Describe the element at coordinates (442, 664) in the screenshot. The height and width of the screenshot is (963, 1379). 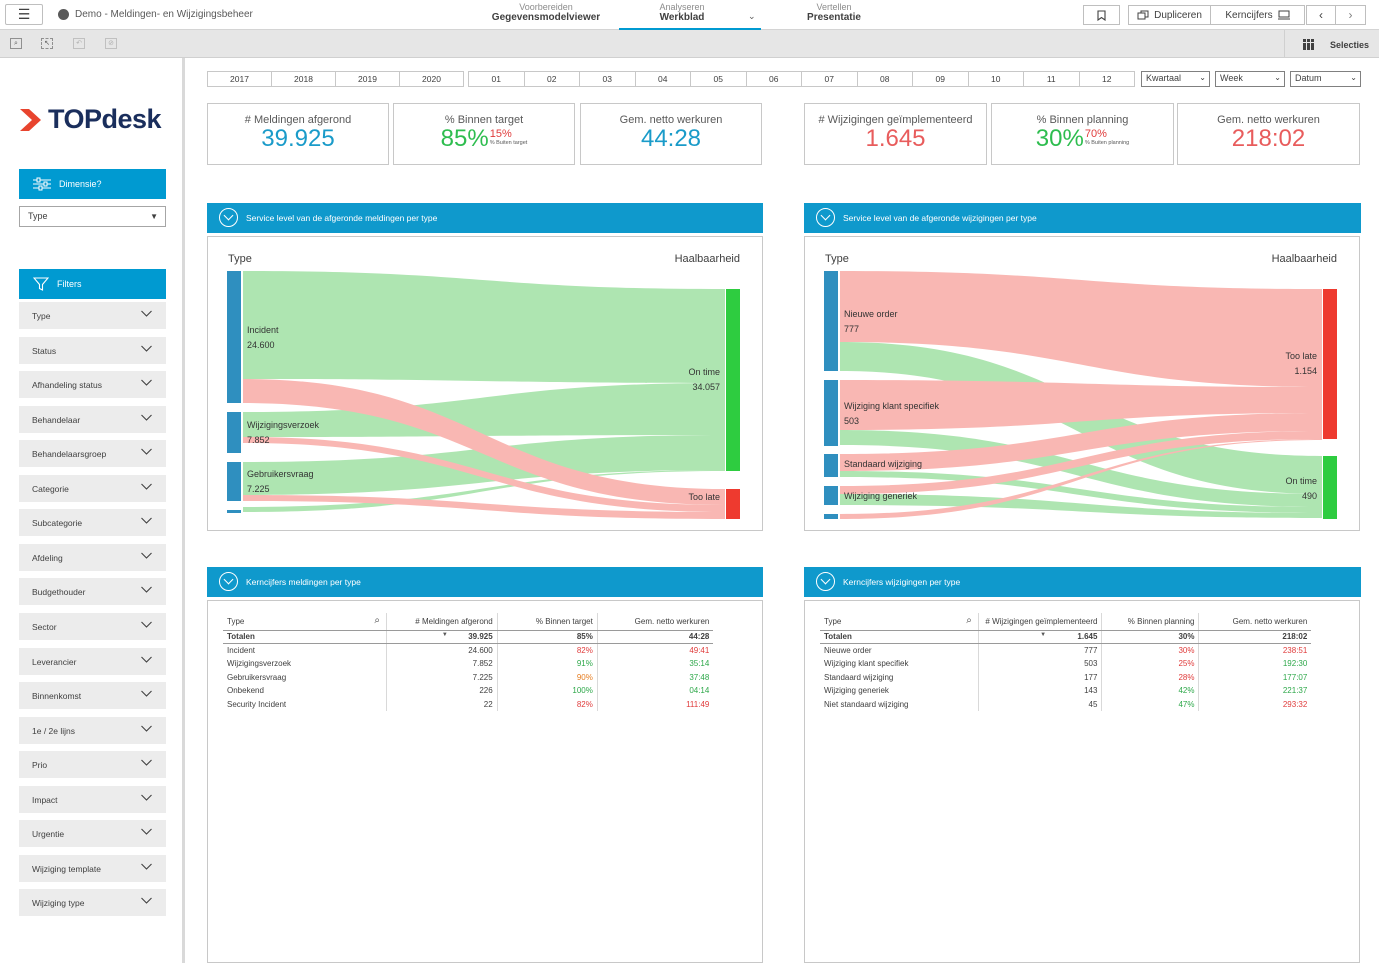
I see `table-cell: 7.852` at that location.